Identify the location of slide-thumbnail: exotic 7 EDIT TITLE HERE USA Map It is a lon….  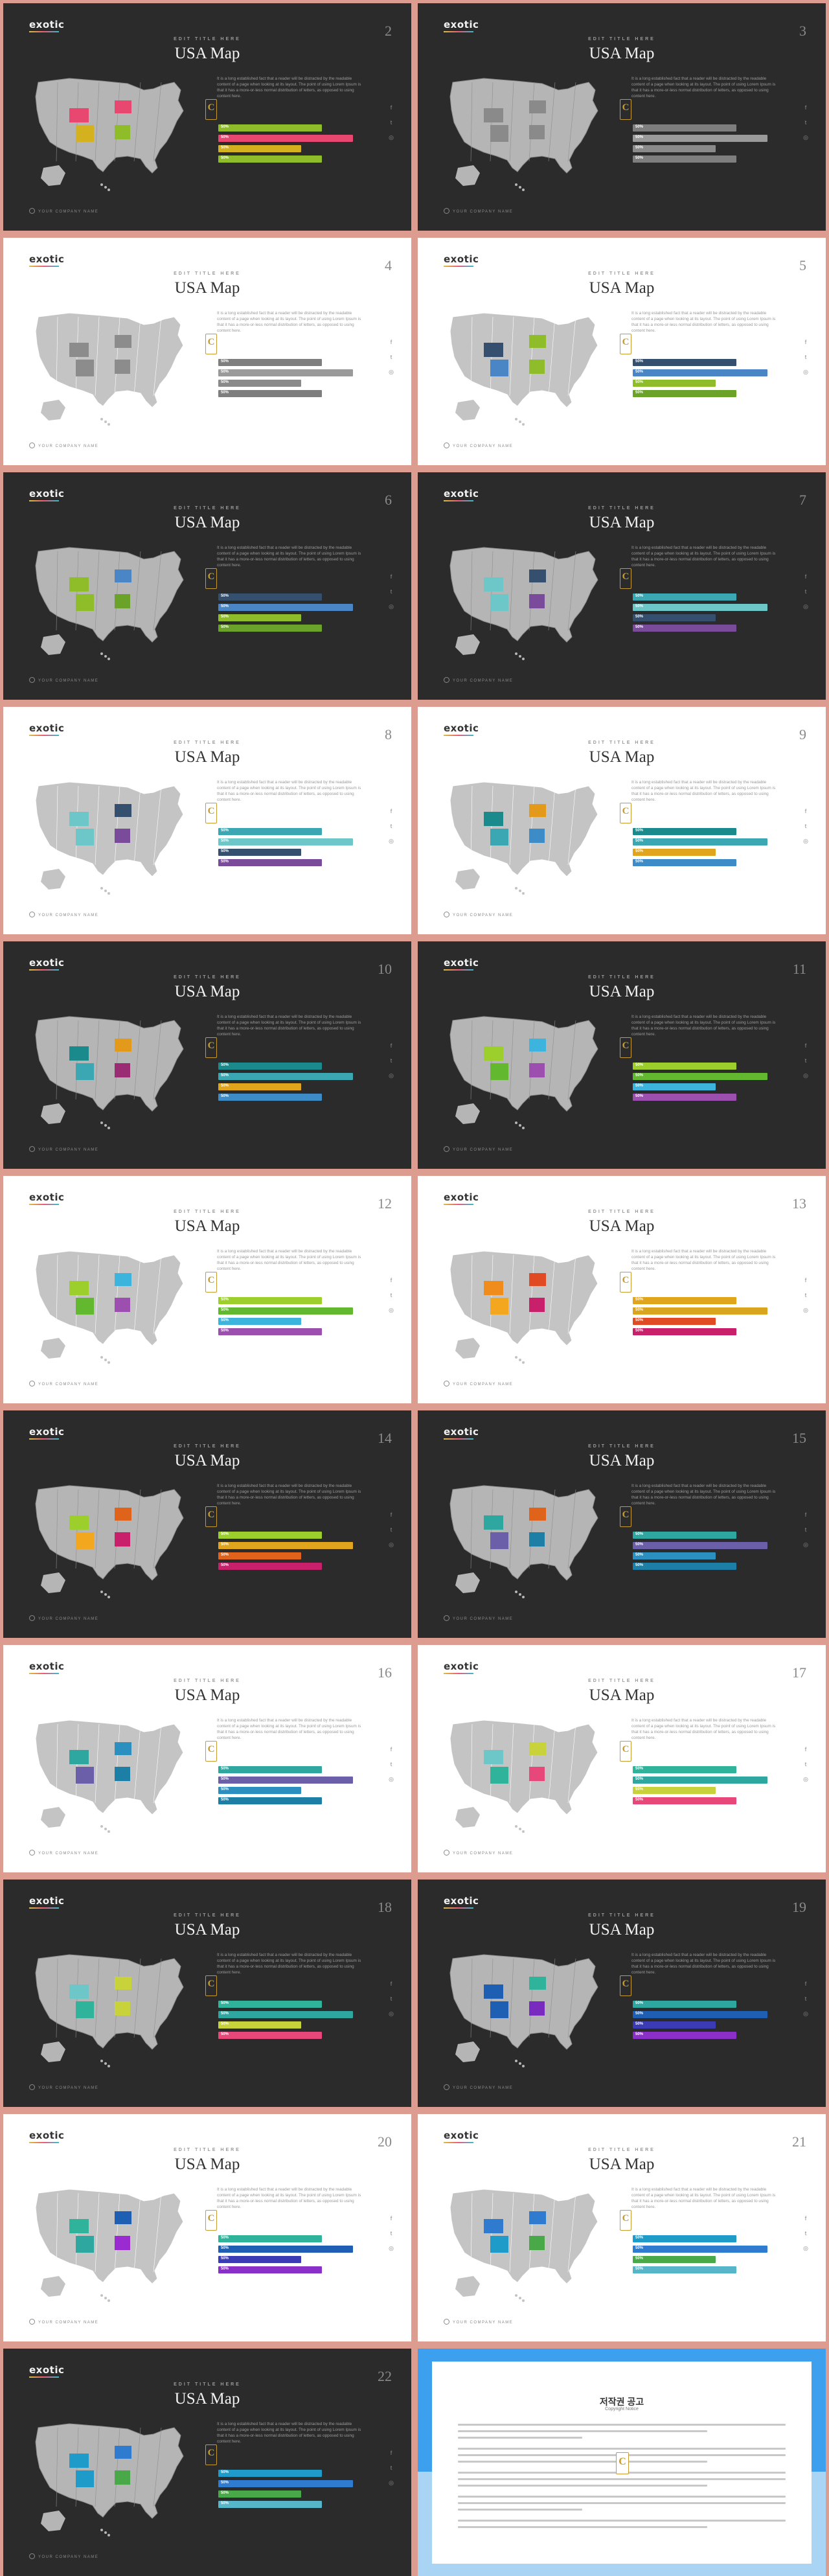
(622, 586).